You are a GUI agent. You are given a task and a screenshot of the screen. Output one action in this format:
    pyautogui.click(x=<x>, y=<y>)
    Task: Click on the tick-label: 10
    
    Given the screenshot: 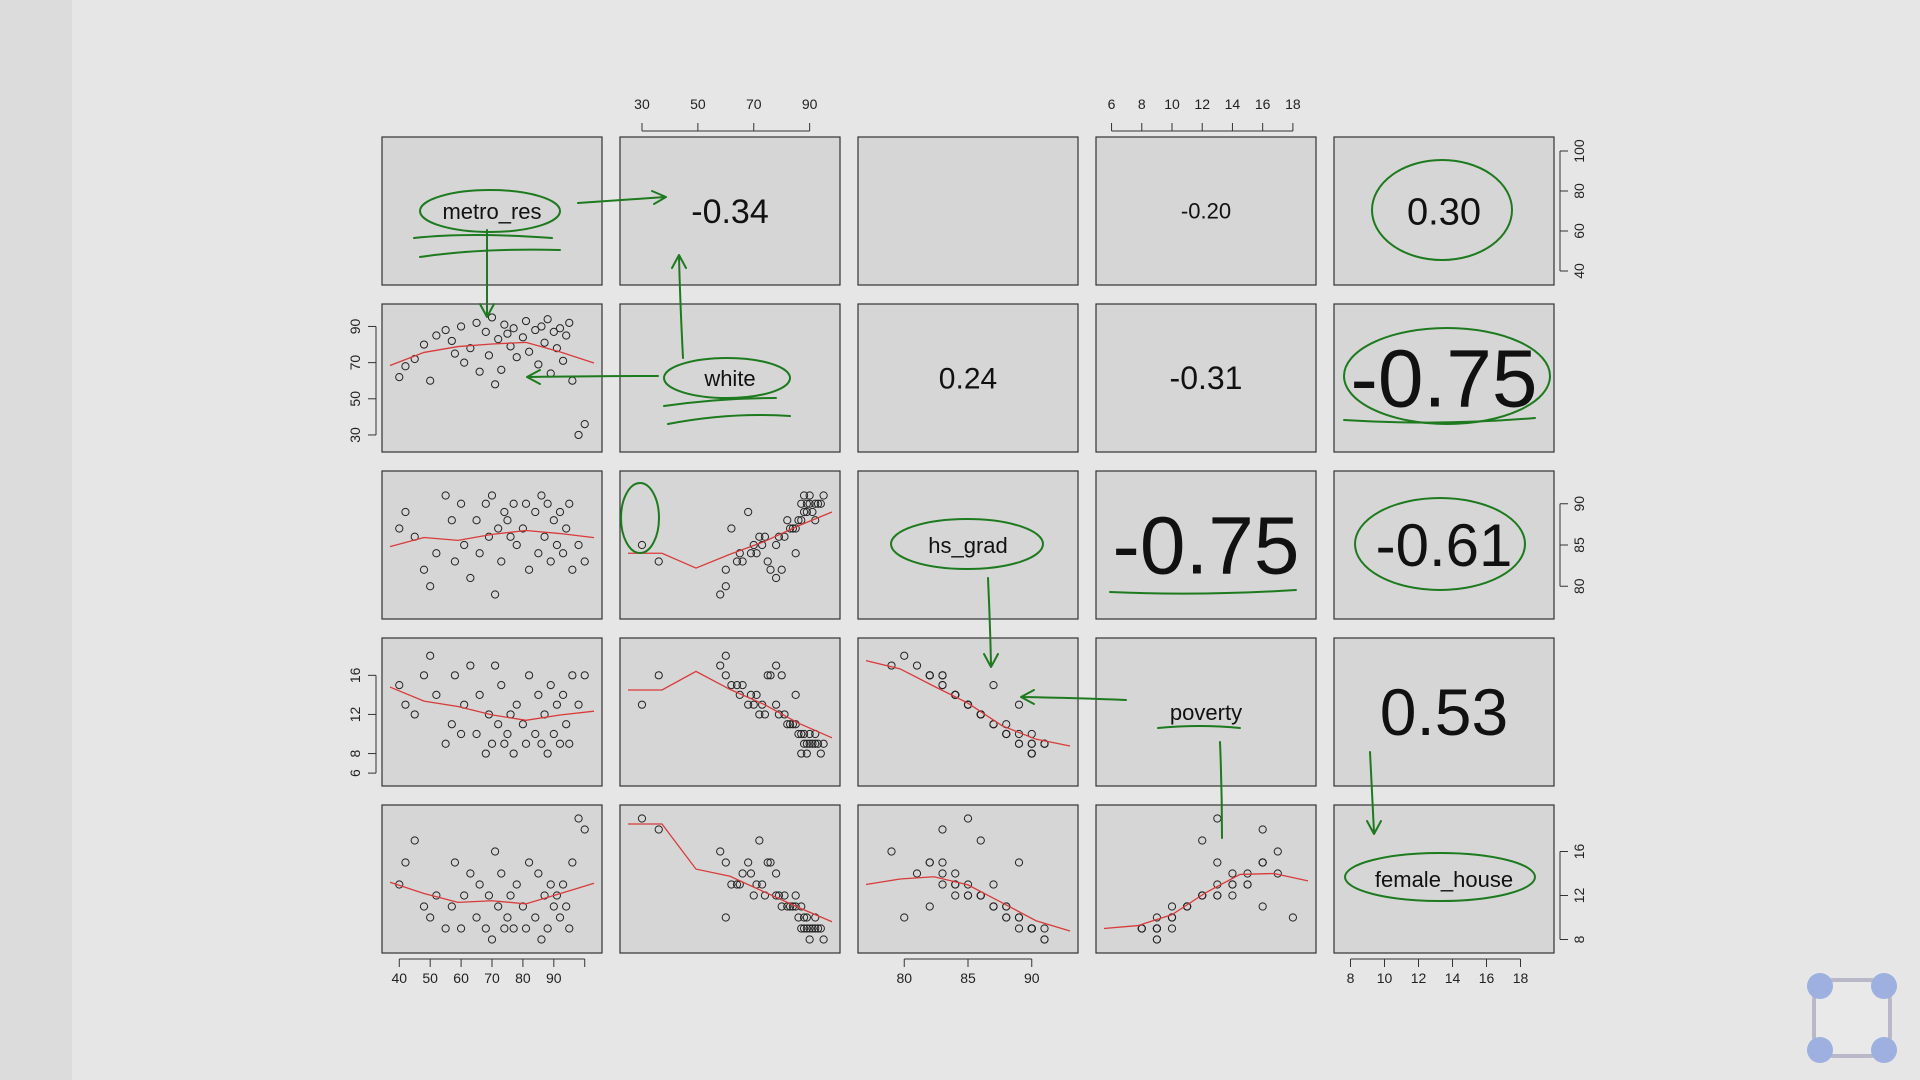 What is the action you would take?
    pyautogui.click(x=1385, y=978)
    